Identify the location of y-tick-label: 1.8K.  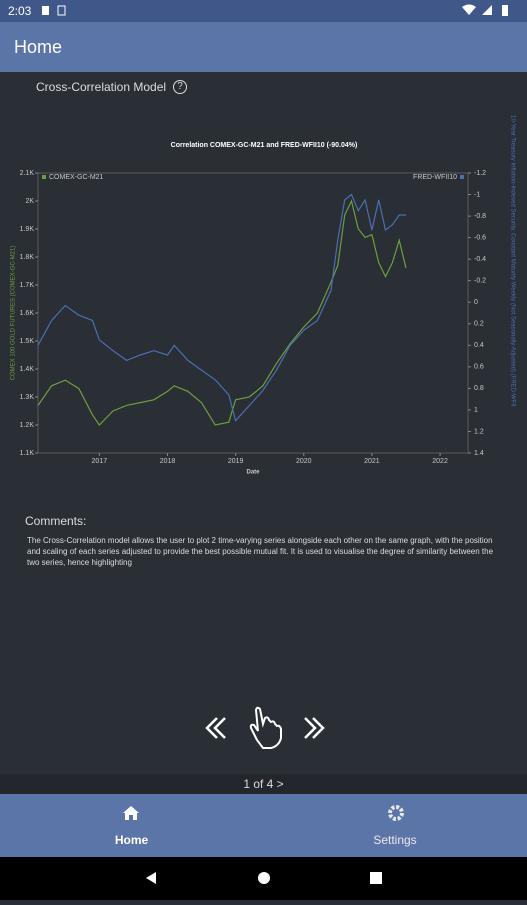
(27, 257).